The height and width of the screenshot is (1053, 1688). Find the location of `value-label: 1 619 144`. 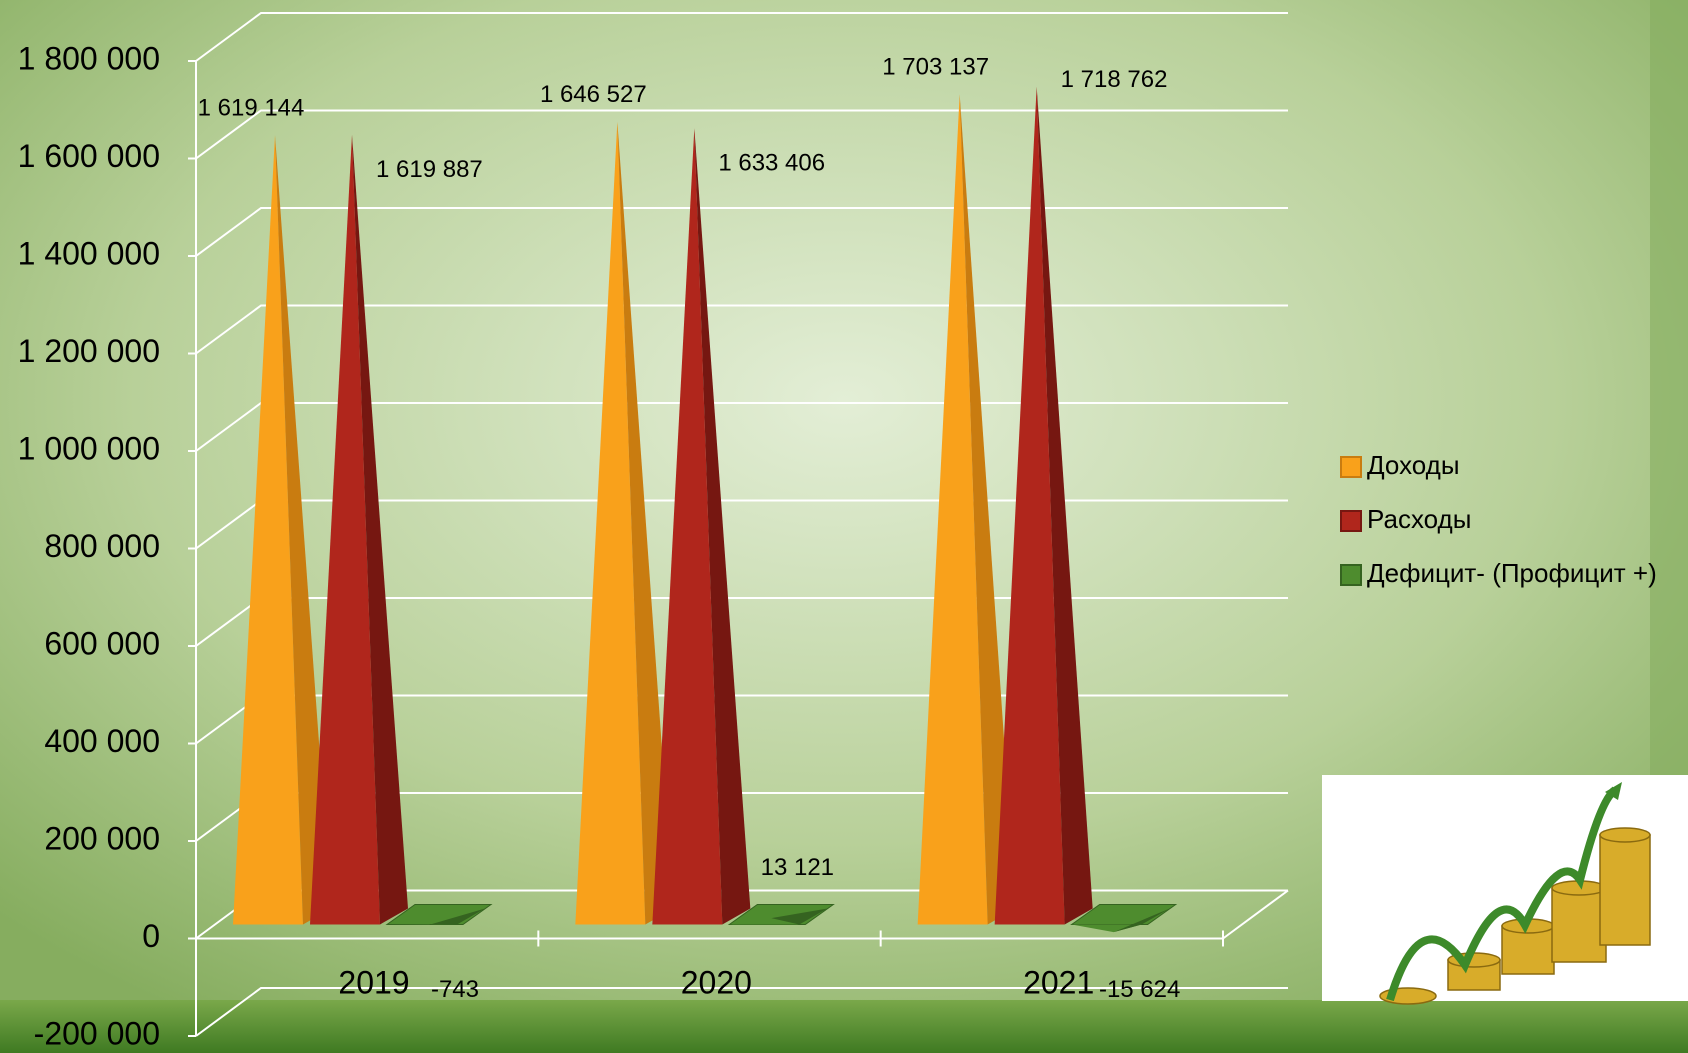

value-label: 1 619 144 is located at coordinates (251, 108).